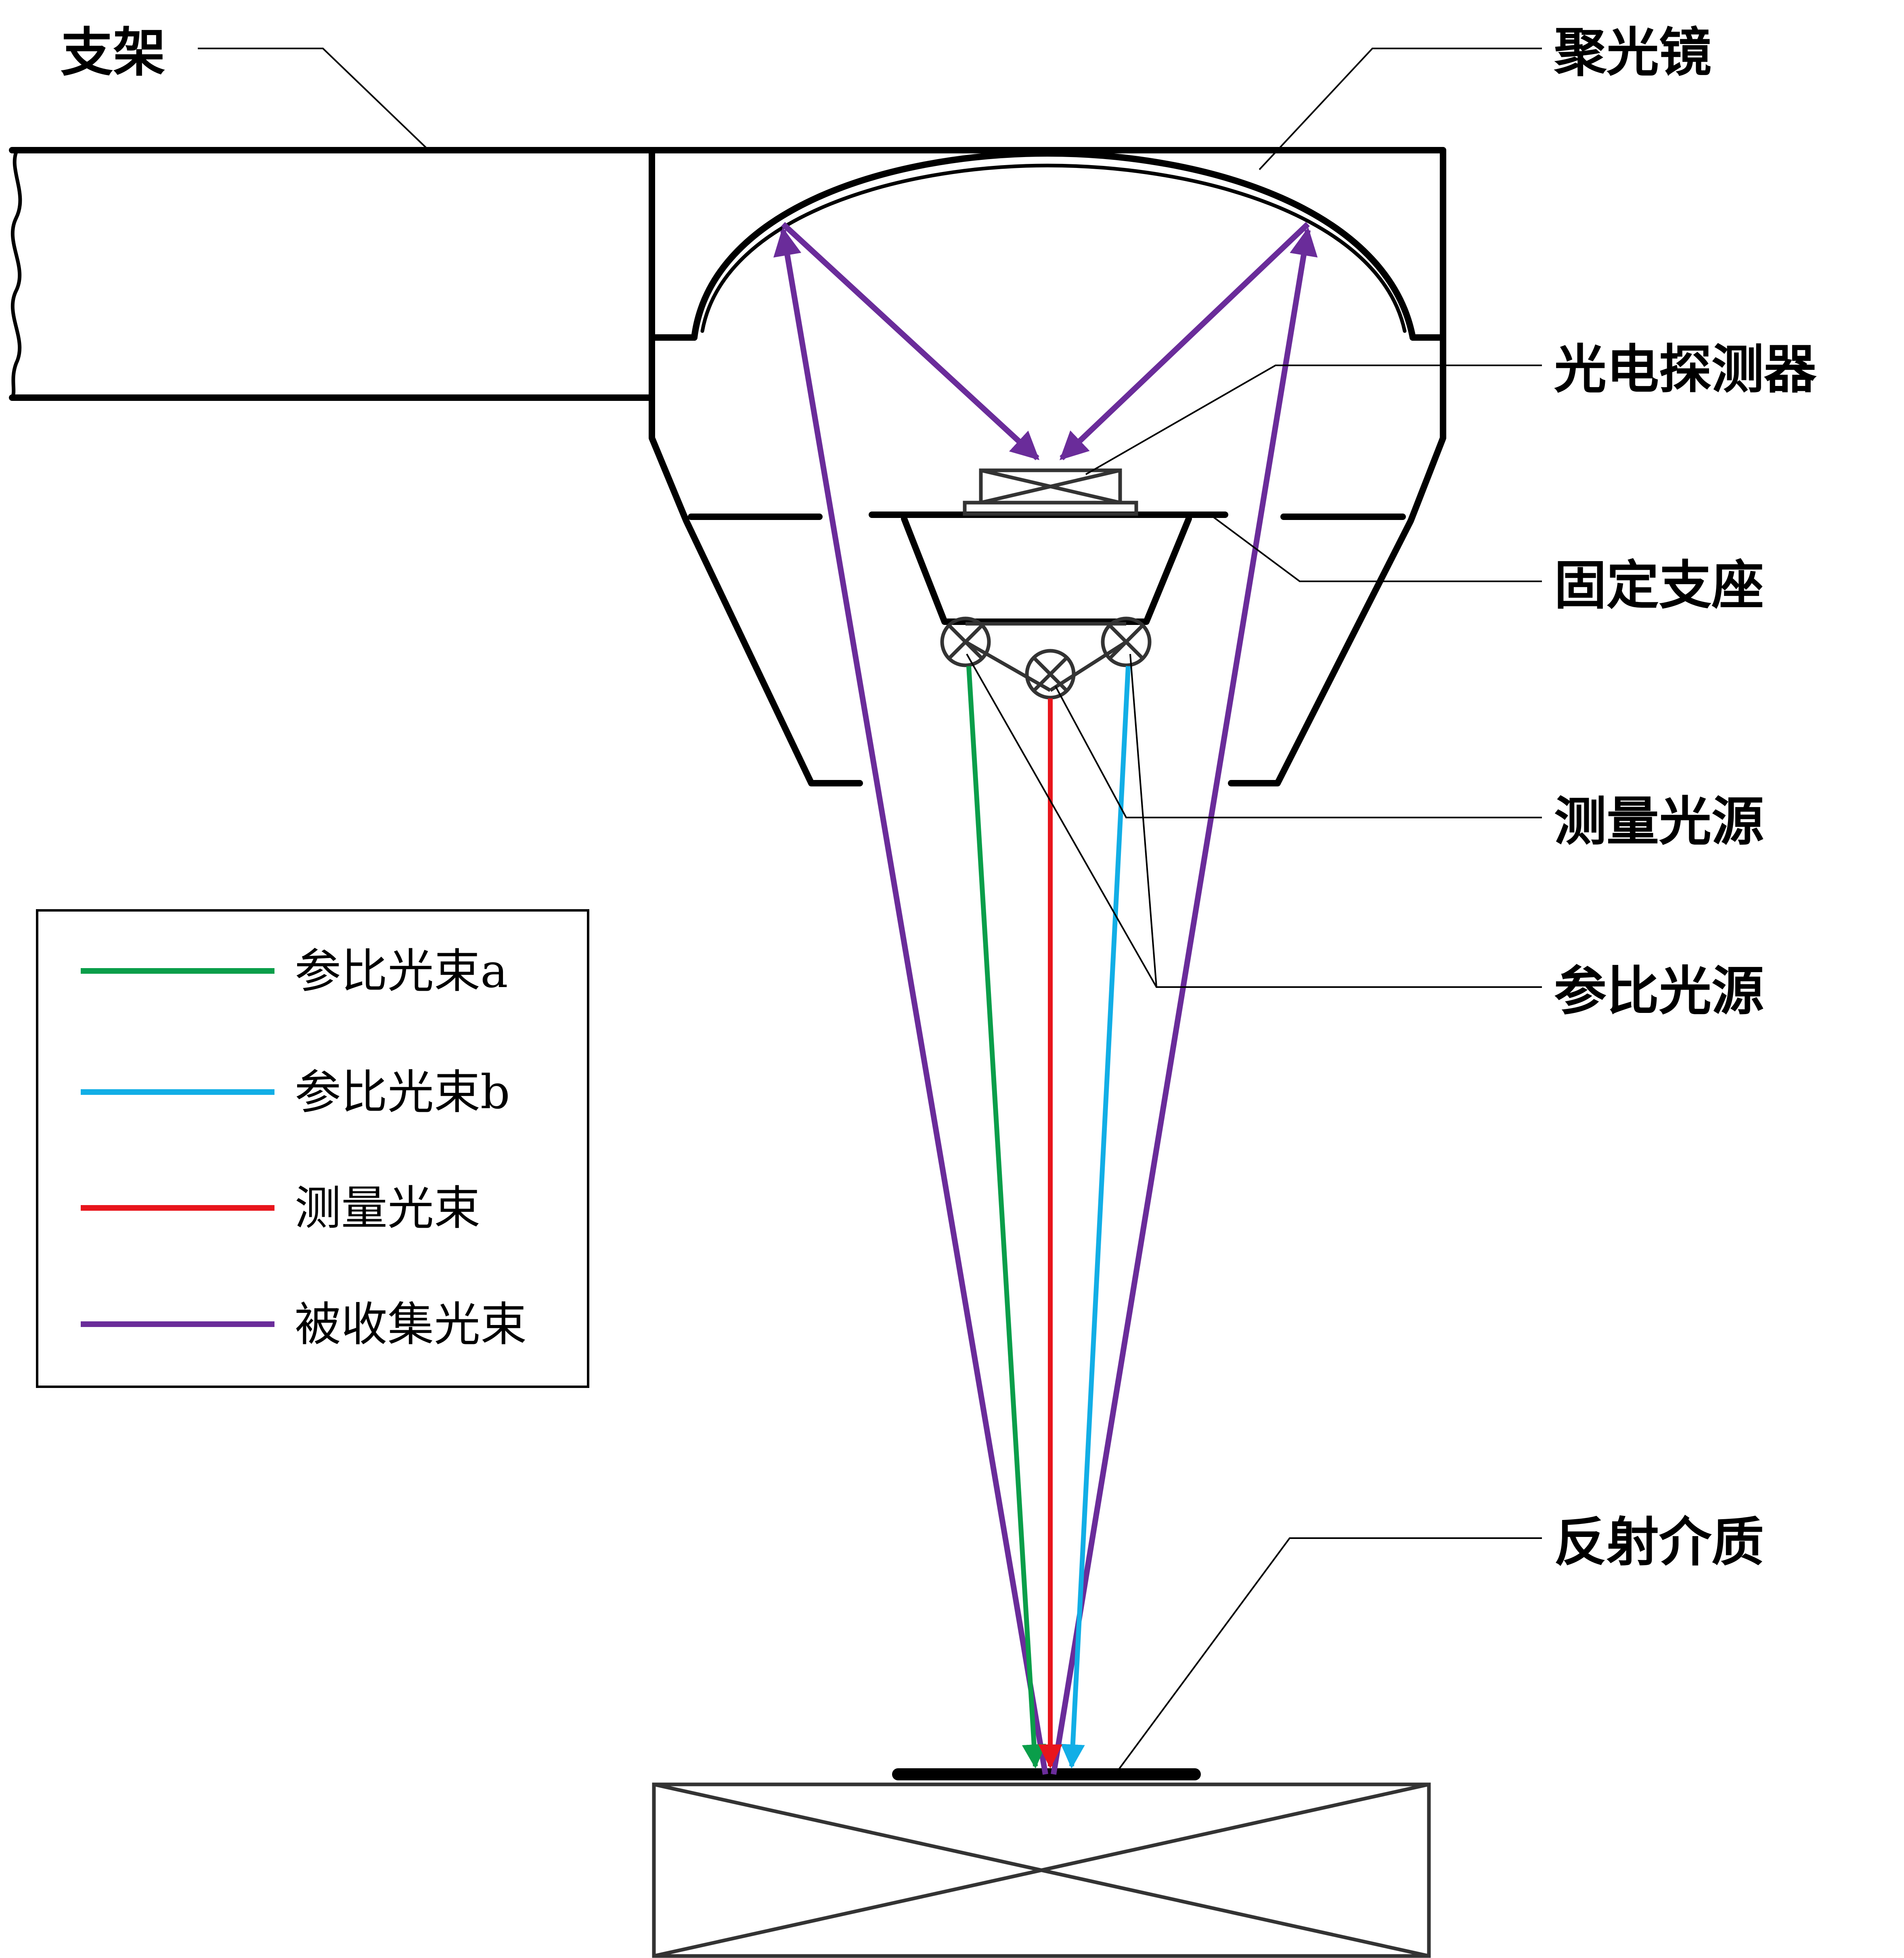 Image resolution: width=1904 pixels, height=1958 pixels. I want to click on light-sources, so click(1046, 658).